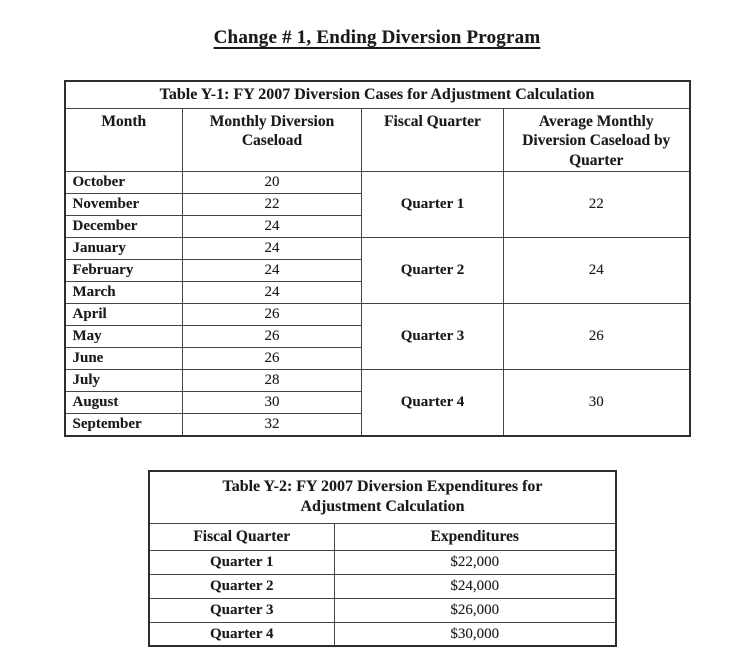 The width and height of the screenshot is (754, 663). I want to click on expenditure-cell: $24,000, so click(475, 586).